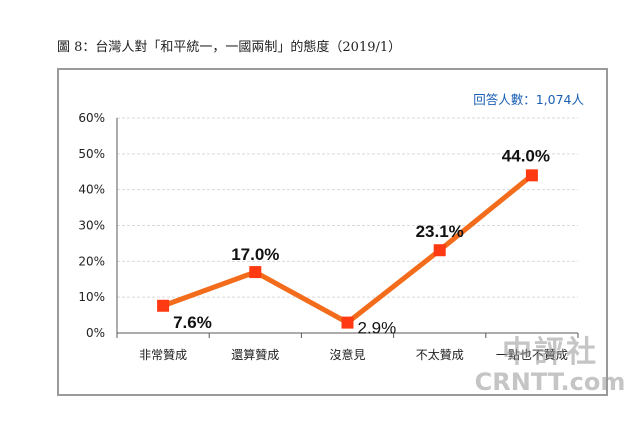 The width and height of the screenshot is (640, 435). What do you see at coordinates (192, 322) in the screenshot?
I see `data-label: 7.6%` at bounding box center [192, 322].